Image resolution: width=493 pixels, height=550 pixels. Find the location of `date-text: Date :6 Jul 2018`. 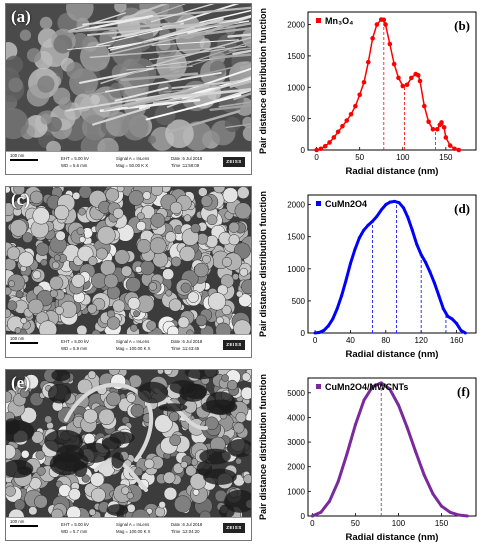

date-text: Date :6 Jul 2018 is located at coordinates (187, 524).